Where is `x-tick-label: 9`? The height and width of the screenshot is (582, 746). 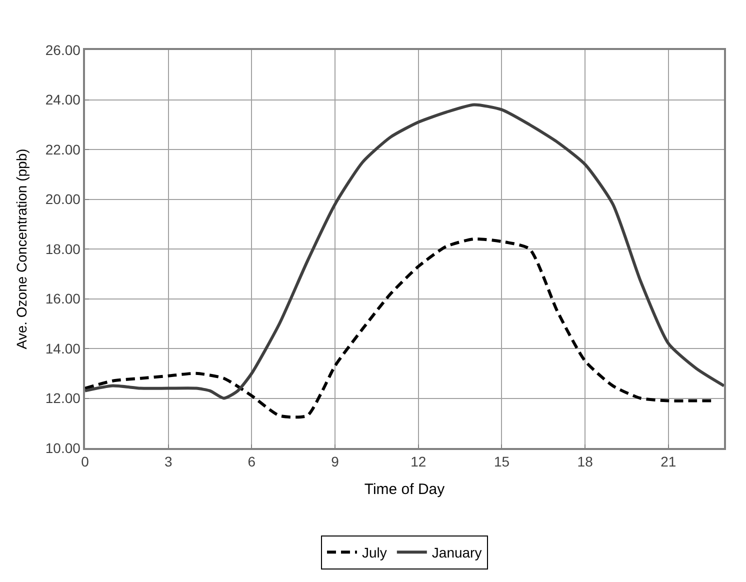
x-tick-label: 9 is located at coordinates (335, 462).